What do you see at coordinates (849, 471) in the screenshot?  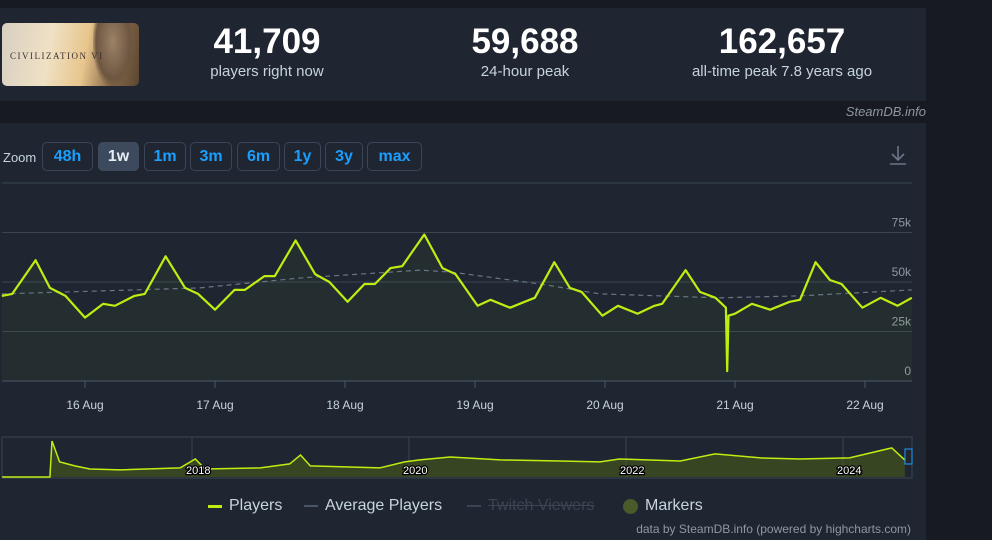 I see `navigator-year-label: 2024` at bounding box center [849, 471].